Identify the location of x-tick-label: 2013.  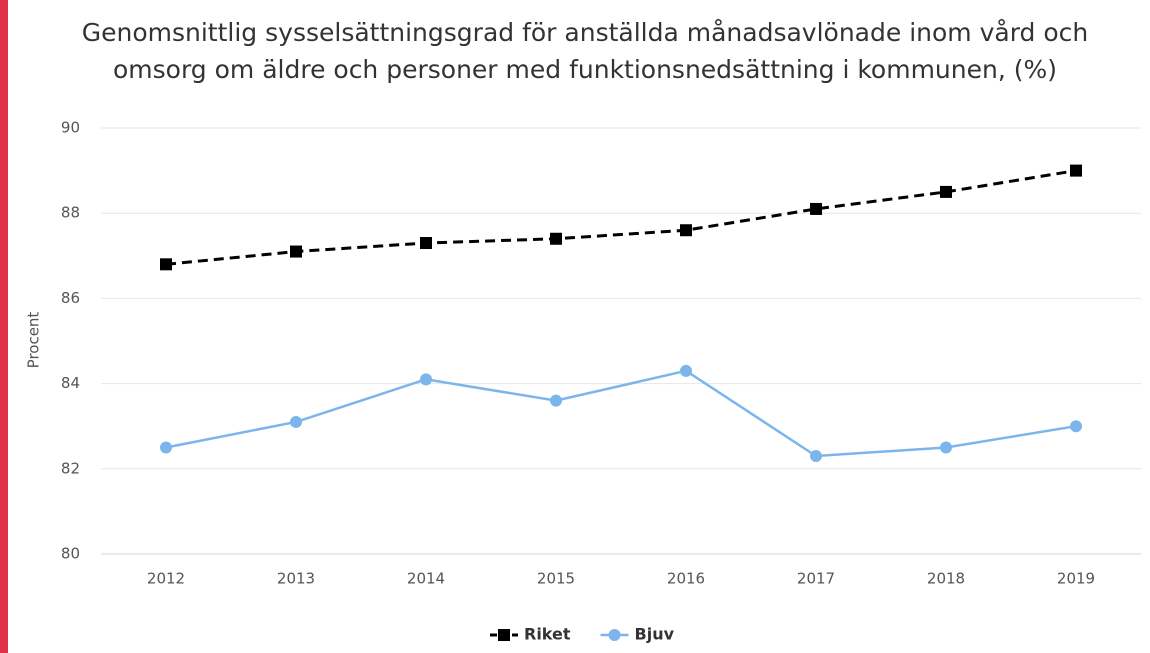
(296, 579).